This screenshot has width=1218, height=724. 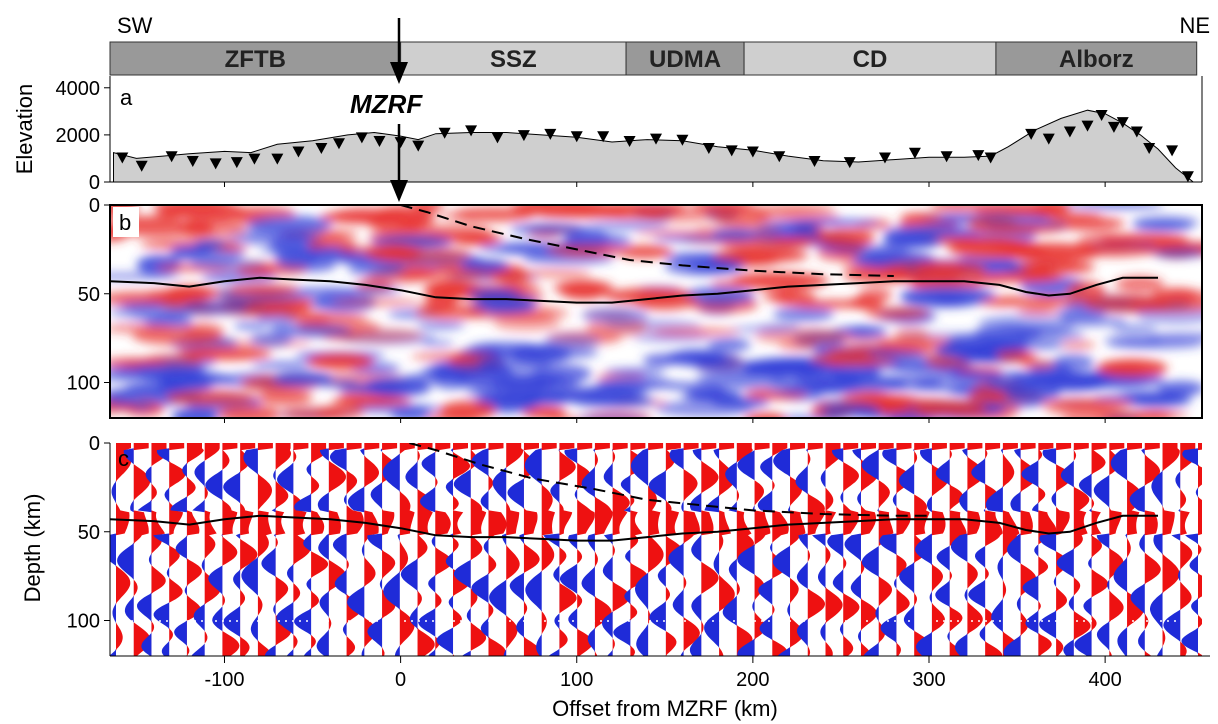 I want to click on panel-c-ylabel: Depth (km), so click(x=32, y=548).